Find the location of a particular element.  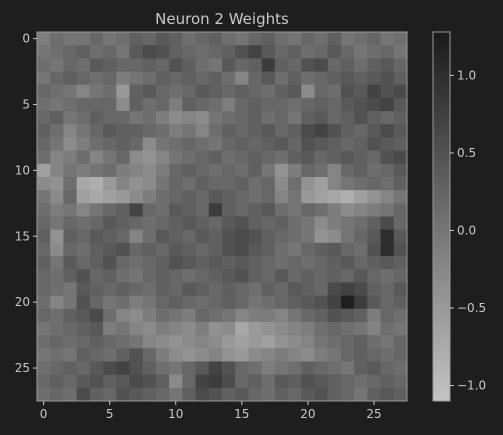

chart-title: Neuron 2 Weights is located at coordinates (222, 19).